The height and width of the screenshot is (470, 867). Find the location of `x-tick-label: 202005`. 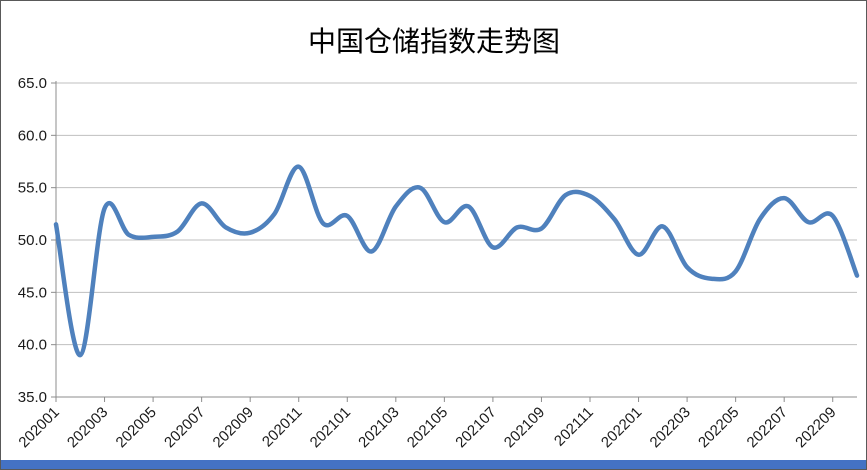

x-tick-label: 202005 is located at coordinates (135, 427).